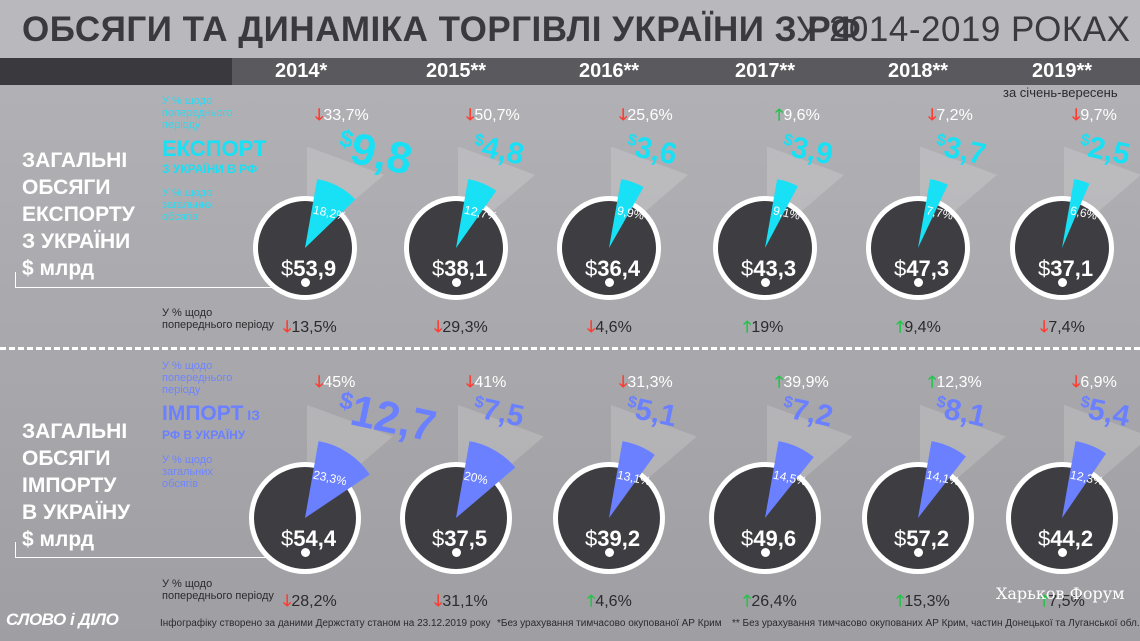 Image resolution: width=1140 pixels, height=641 pixels. Describe the element at coordinates (1062, 71) in the screenshot. I see `year-label-5: 2019**` at that location.